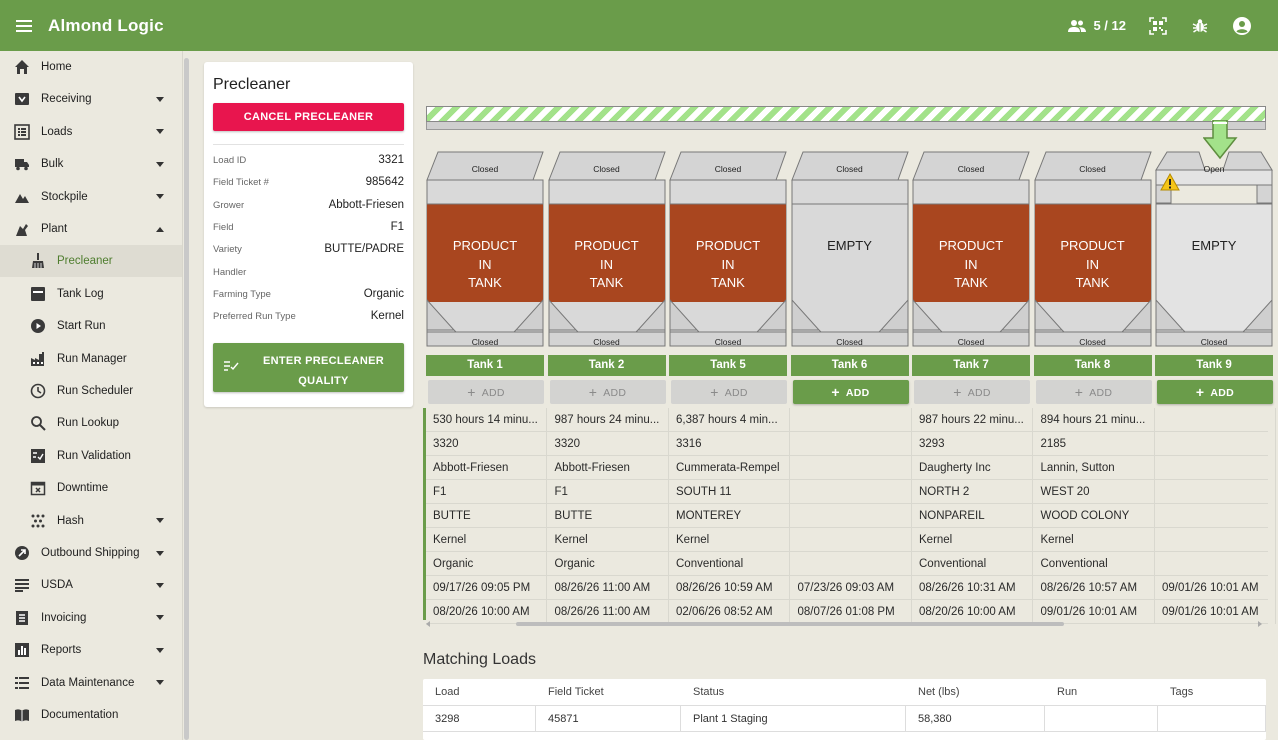  I want to click on scroll-right-icon, so click(1260, 624).